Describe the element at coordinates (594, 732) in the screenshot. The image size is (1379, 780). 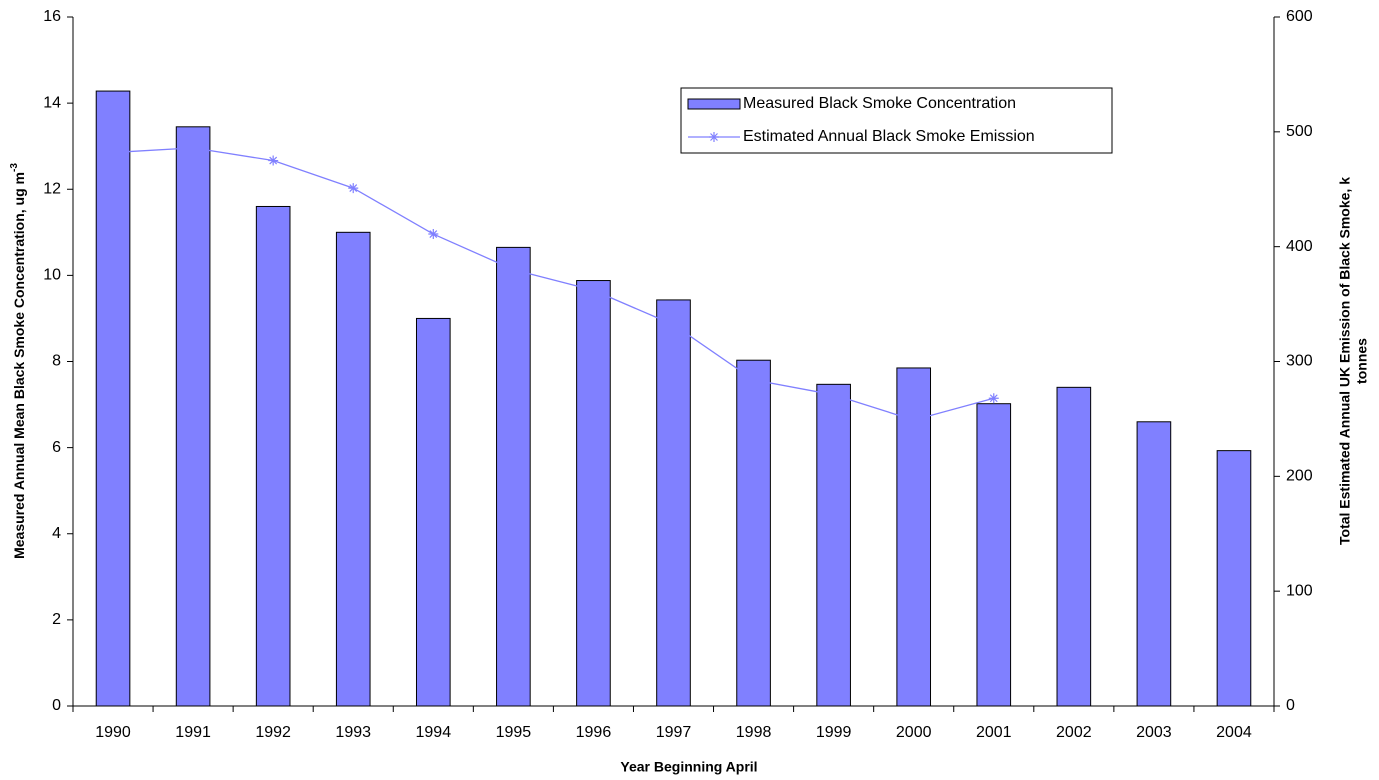
I see `x-tick-label: 1996` at that location.